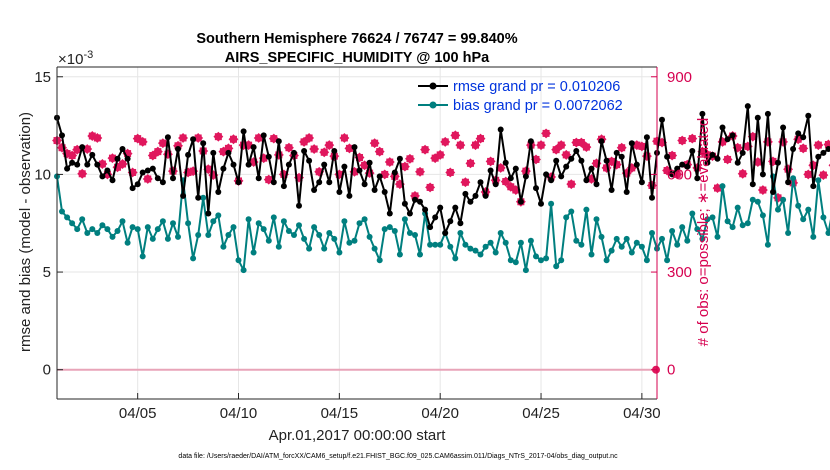 This screenshot has height=470, width=830. I want to click on left-tick-label: 15, so click(42, 77).